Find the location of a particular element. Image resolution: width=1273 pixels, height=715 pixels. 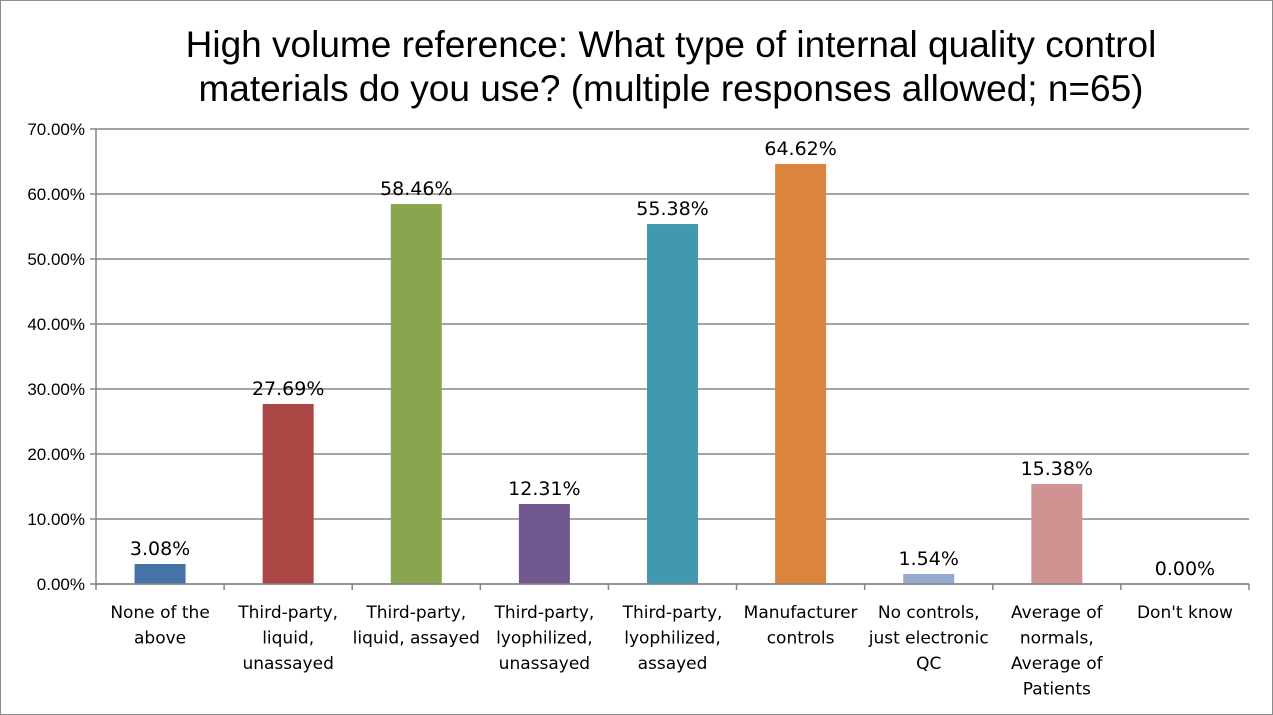

y-tick-label: 70.00% is located at coordinates (56, 129).